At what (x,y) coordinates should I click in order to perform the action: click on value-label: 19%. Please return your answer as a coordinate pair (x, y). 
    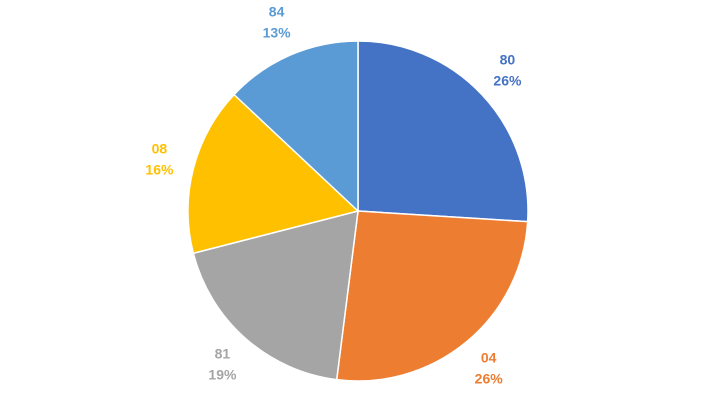
    Looking at the image, I should click on (222, 374).